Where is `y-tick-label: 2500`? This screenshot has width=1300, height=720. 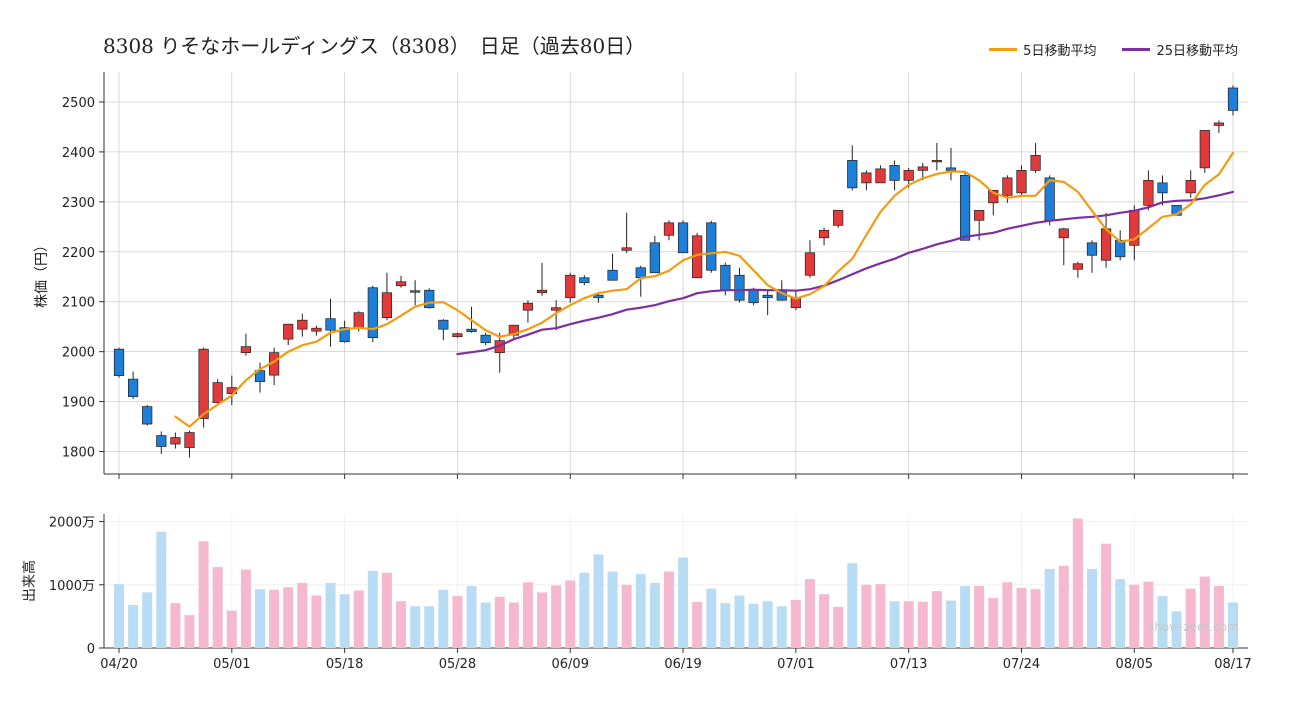
y-tick-label: 2500 is located at coordinates (78, 103).